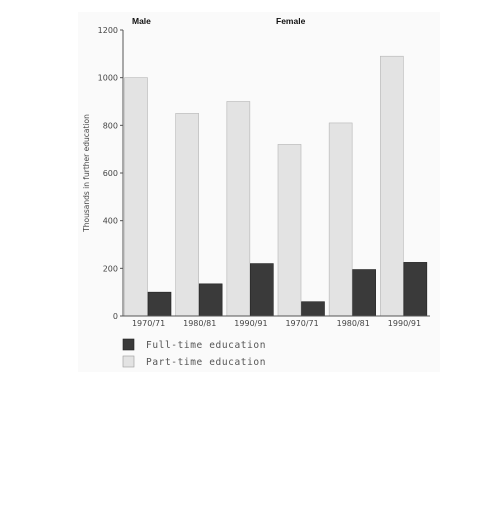 The image size is (482, 512). Describe the element at coordinates (110, 268) in the screenshot. I see `y-tick-label: 200` at that location.